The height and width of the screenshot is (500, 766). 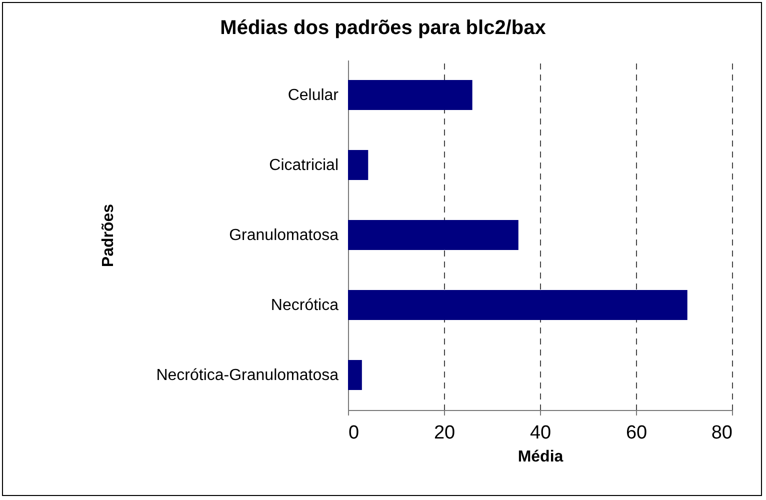 What do you see at coordinates (541, 457) in the screenshot?
I see `x-axis-title: Média` at bounding box center [541, 457].